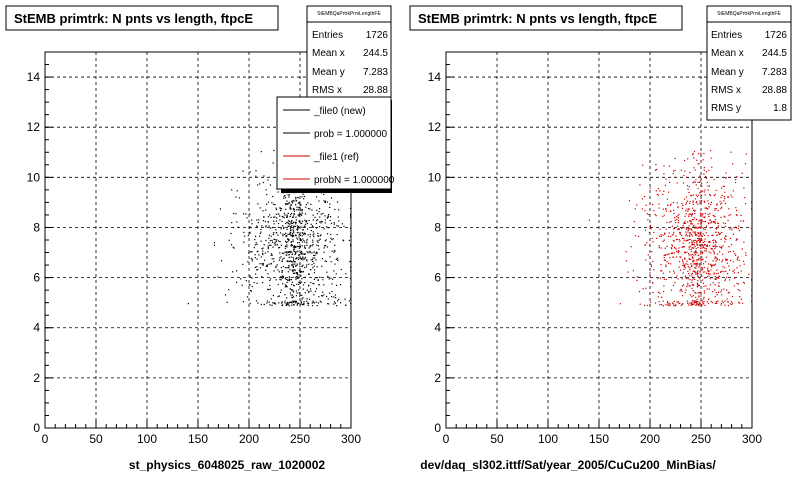 Image resolution: width=800 pixels, height=480 pixels. What do you see at coordinates (749, 14) in the screenshot?
I see `right-stats-name: StEMBQaPrtrkPrmLengthFE` at bounding box center [749, 14].